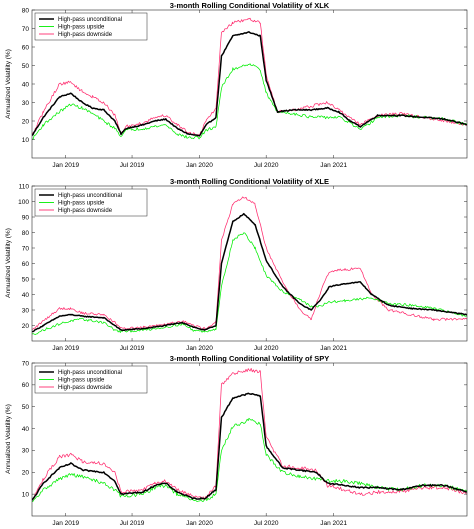 This screenshot has height=529, width=474. What do you see at coordinates (23, 202) in the screenshot?
I see `y-tick-label: 100` at bounding box center [23, 202].